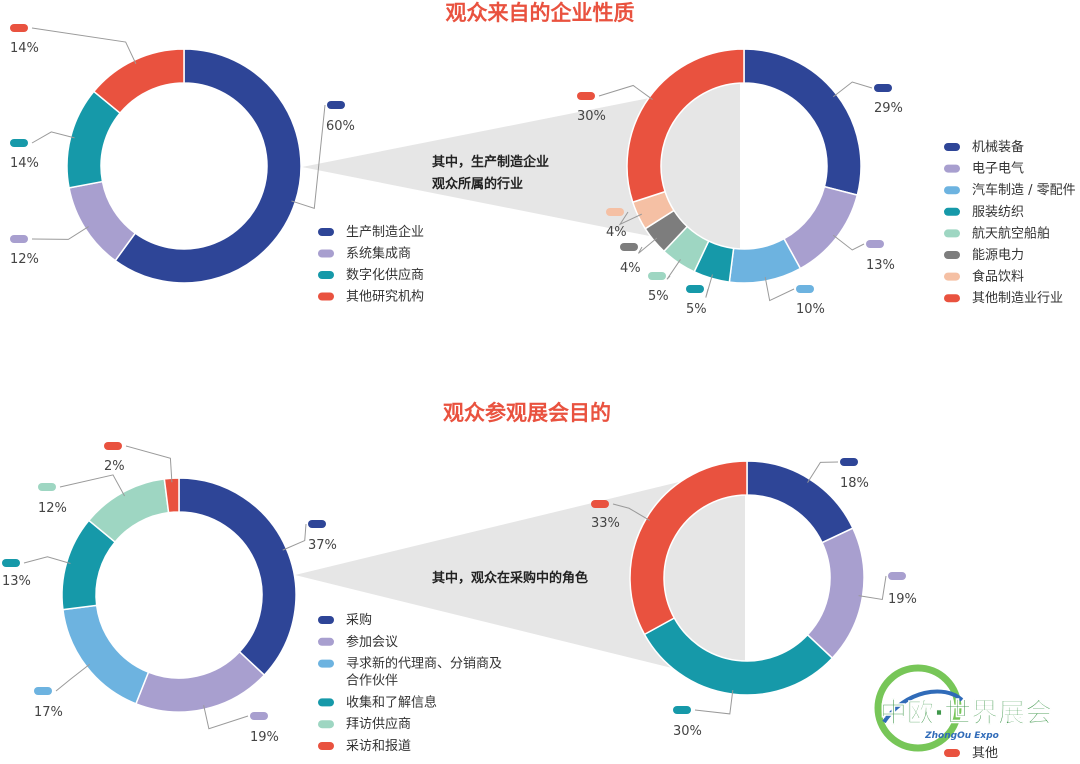 The width and height of the screenshot is (1080, 764). I want to click on donut-1-legend-label-4: 其他研究机构, so click(385, 297).